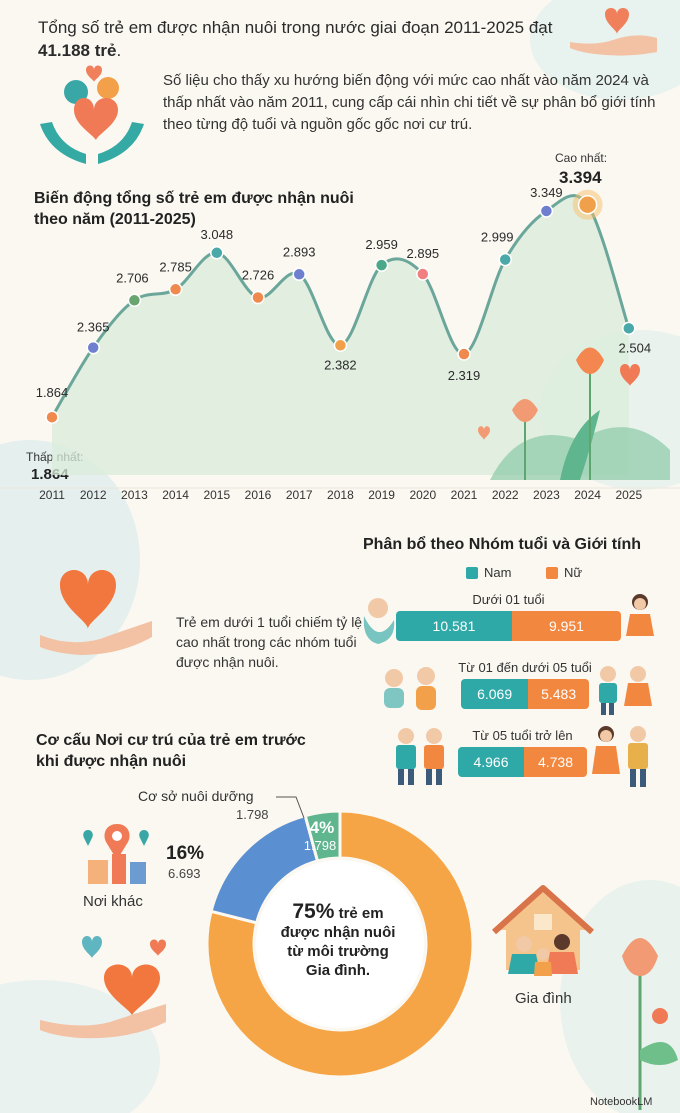  Describe the element at coordinates (340, 495) in the screenshot. I see `x-tick-2018: 2018` at that location.